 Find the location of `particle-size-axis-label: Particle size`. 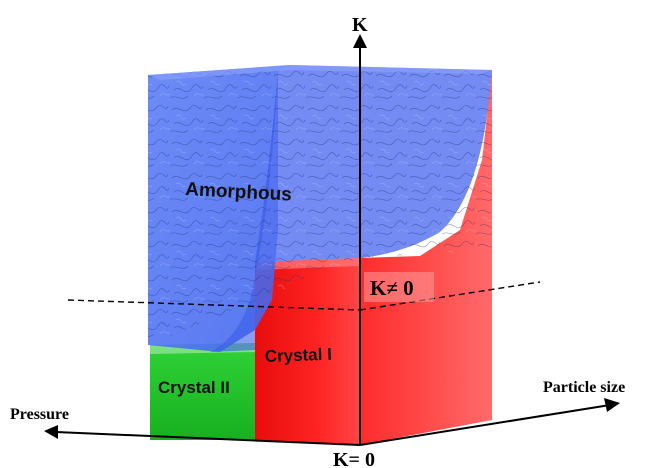

particle-size-axis-label: Particle size is located at coordinates (584, 387).